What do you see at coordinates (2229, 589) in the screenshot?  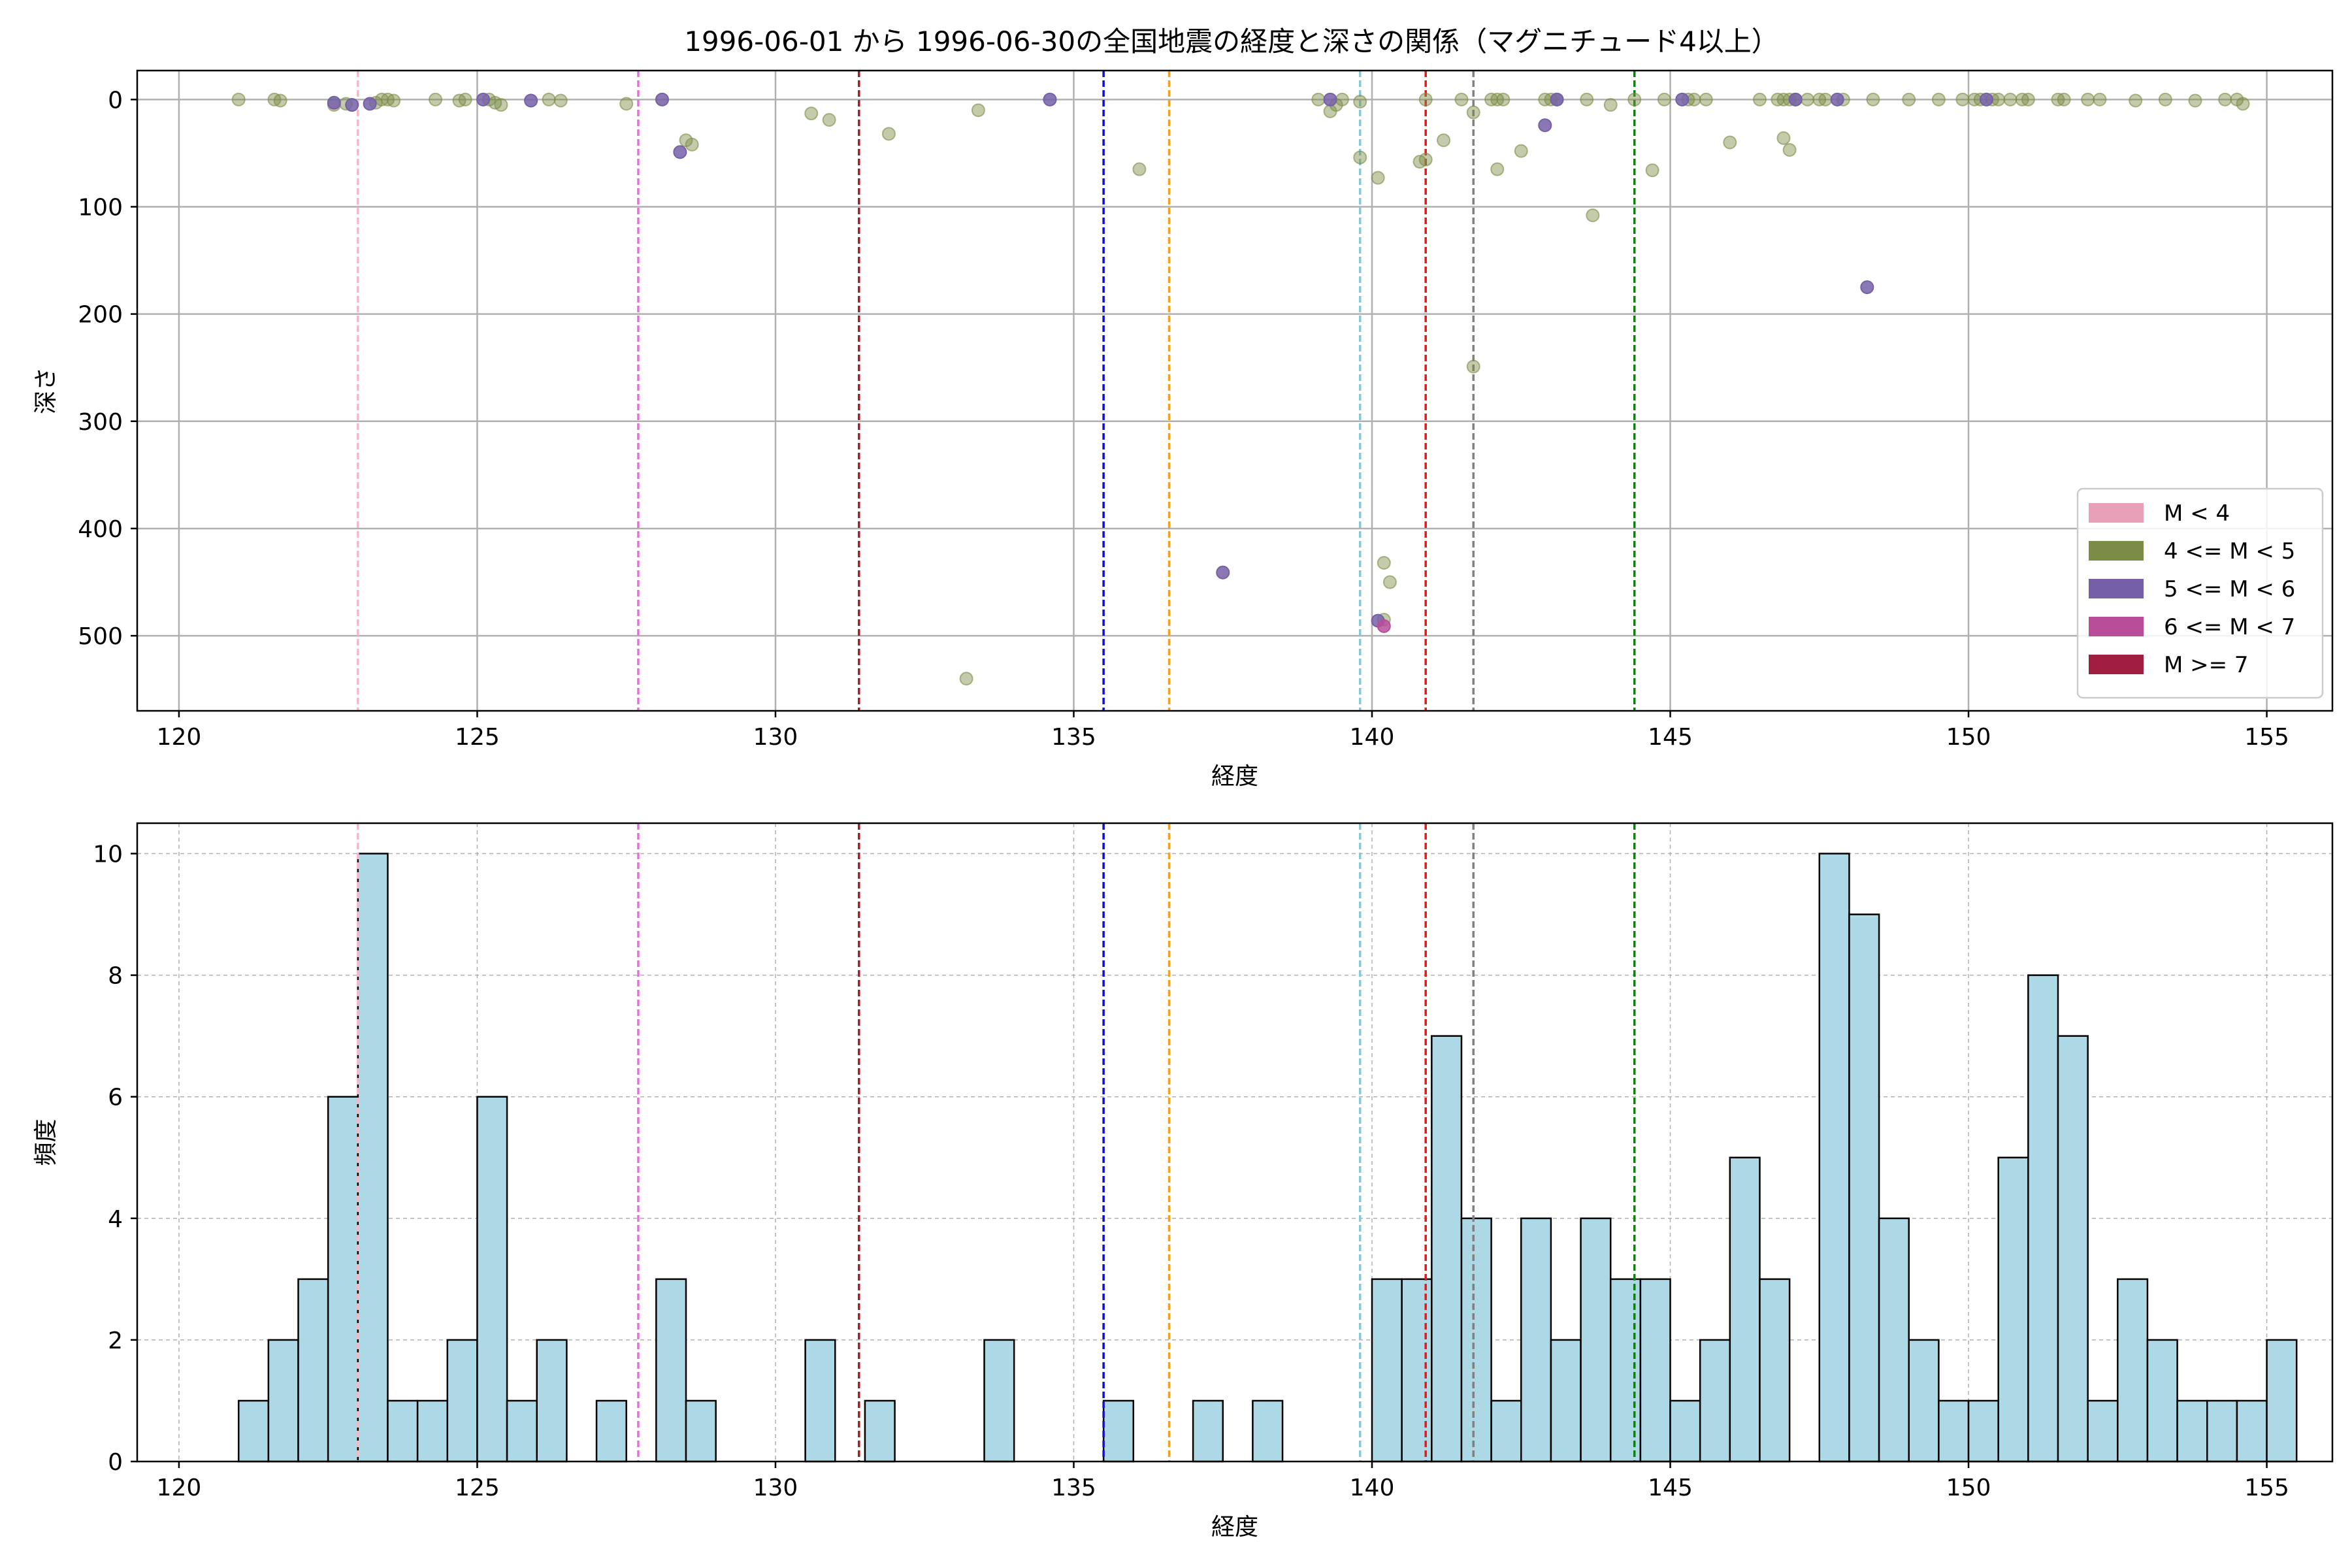 I see `legend-label: 5 <= M < 6` at bounding box center [2229, 589].